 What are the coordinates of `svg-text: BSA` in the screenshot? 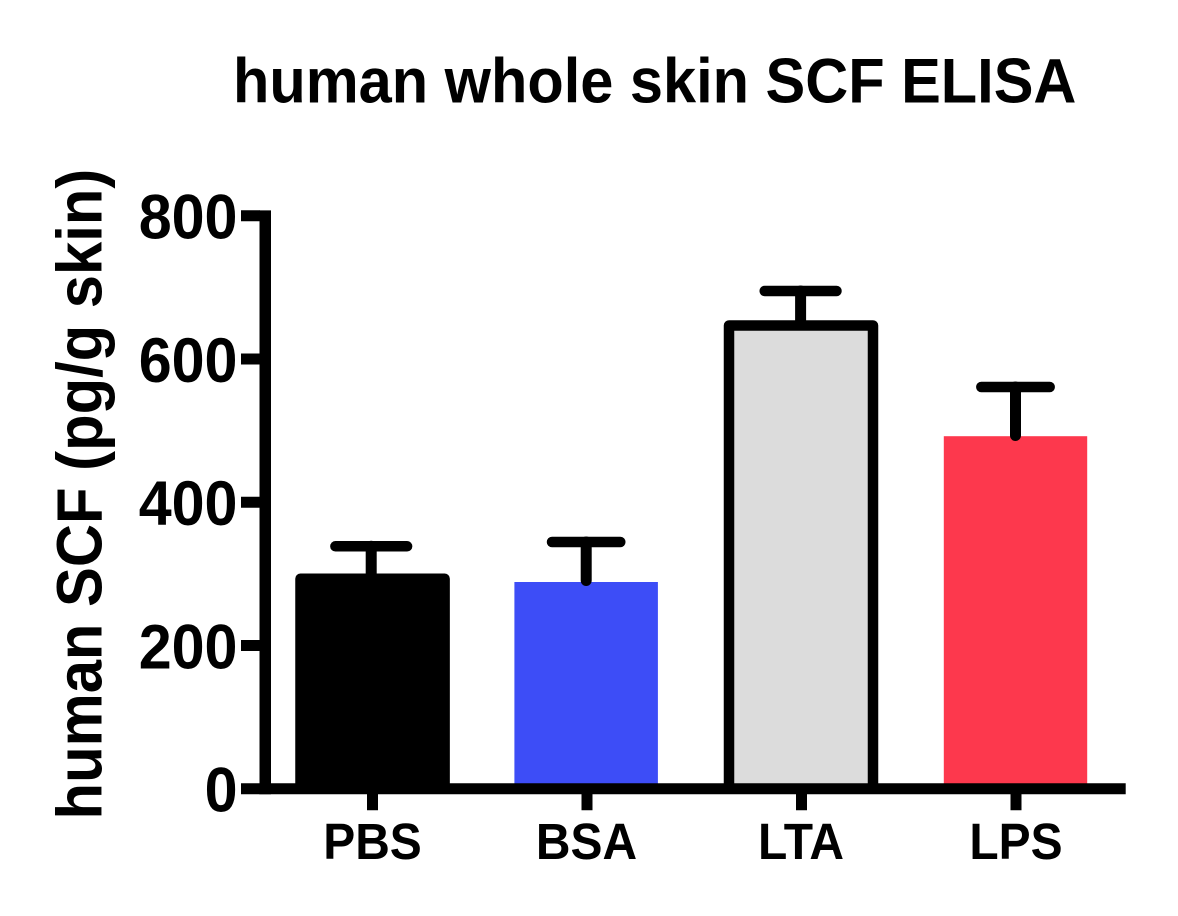 It's located at (586, 842).